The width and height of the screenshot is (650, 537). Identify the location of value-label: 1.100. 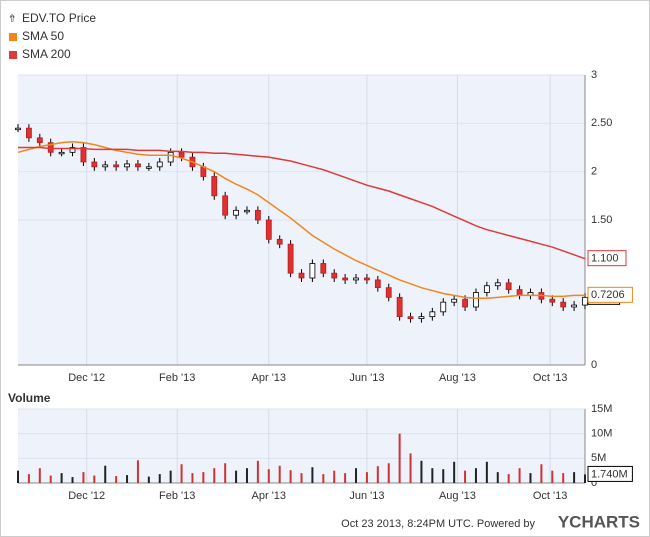
(605, 259).